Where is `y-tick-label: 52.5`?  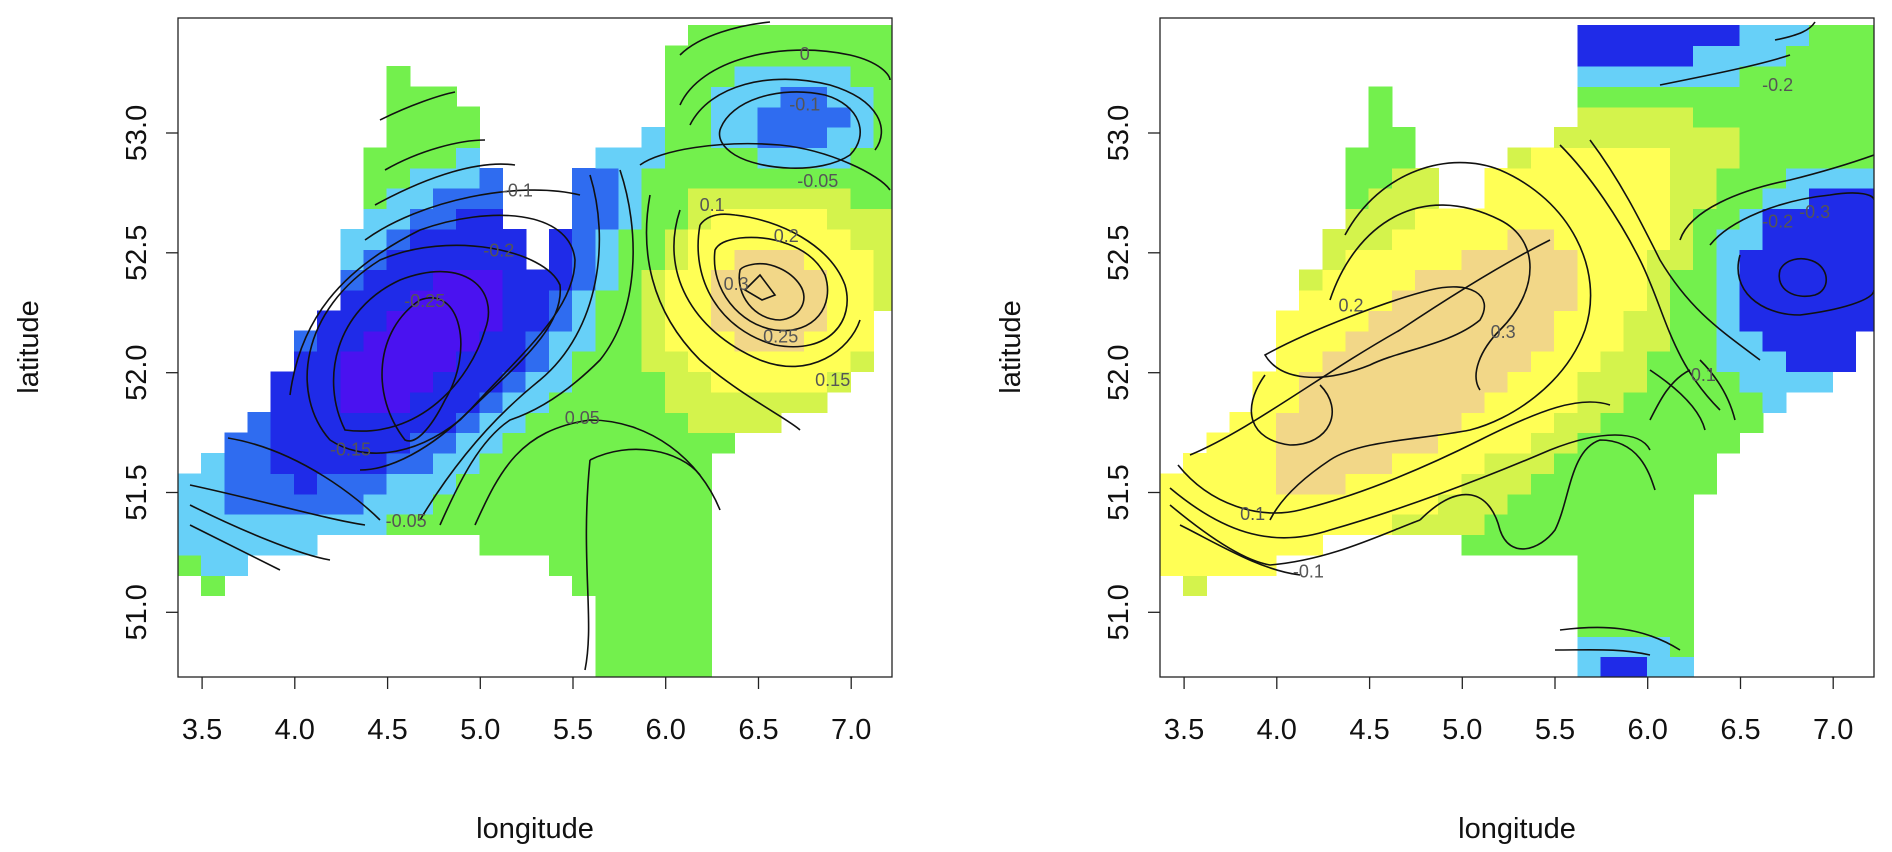
y-tick-label: 52.5 is located at coordinates (137, 253).